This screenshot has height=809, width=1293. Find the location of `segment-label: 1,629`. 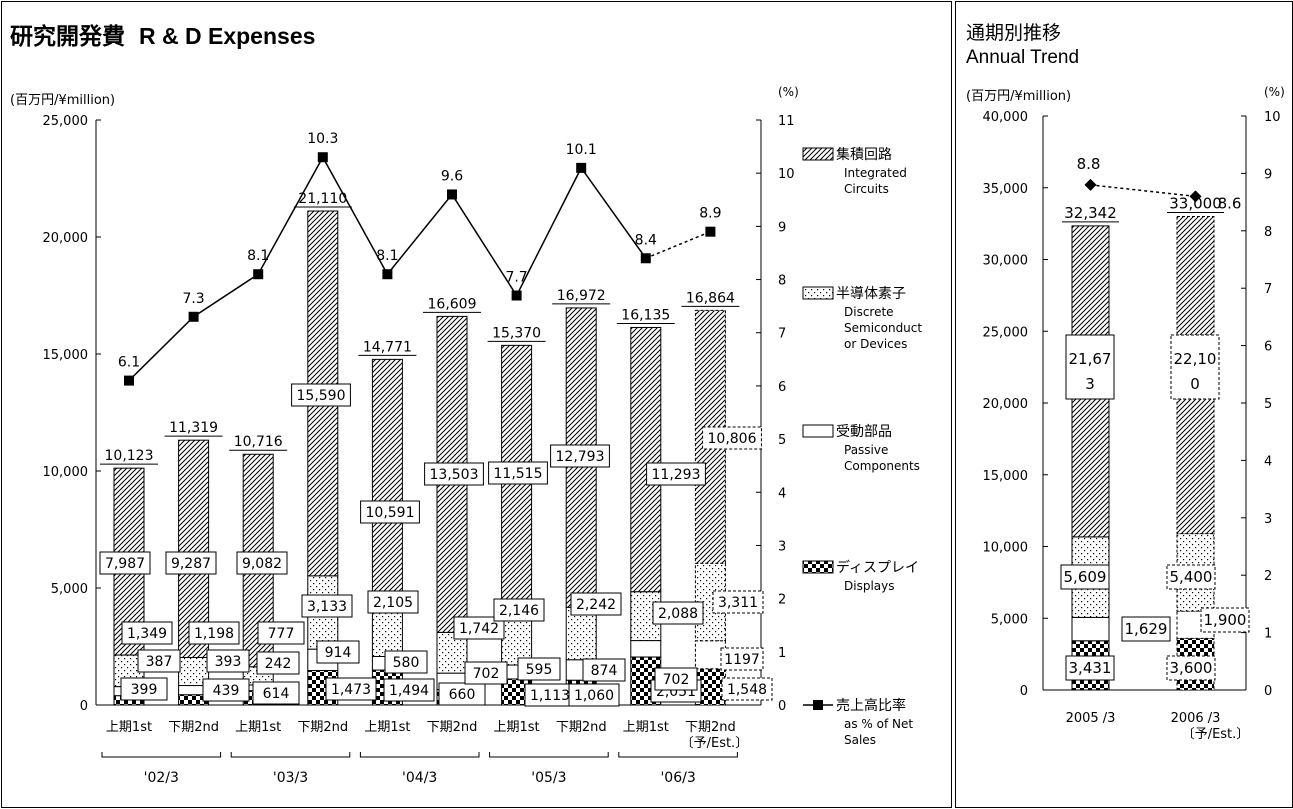

segment-label: 1,629 is located at coordinates (1146, 629).